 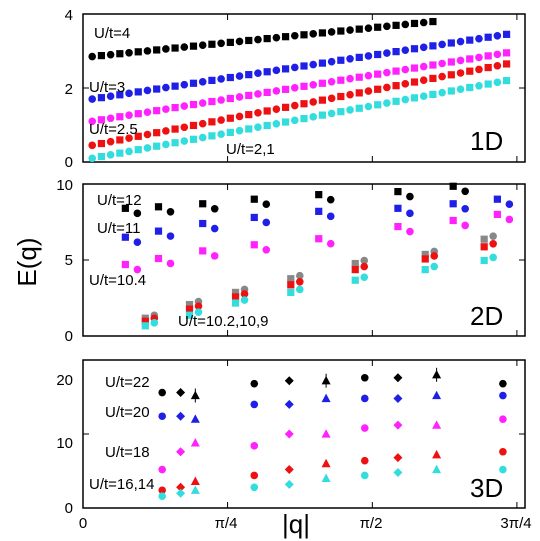 I want to click on point-2d-5-3-c, so click(x=299, y=289).